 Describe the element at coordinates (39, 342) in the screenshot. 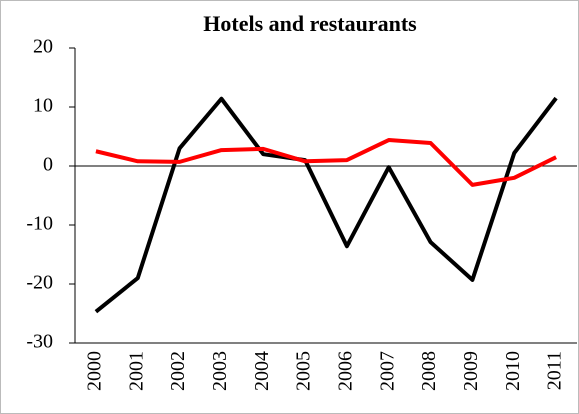

I see `y-tick-label: -30` at that location.